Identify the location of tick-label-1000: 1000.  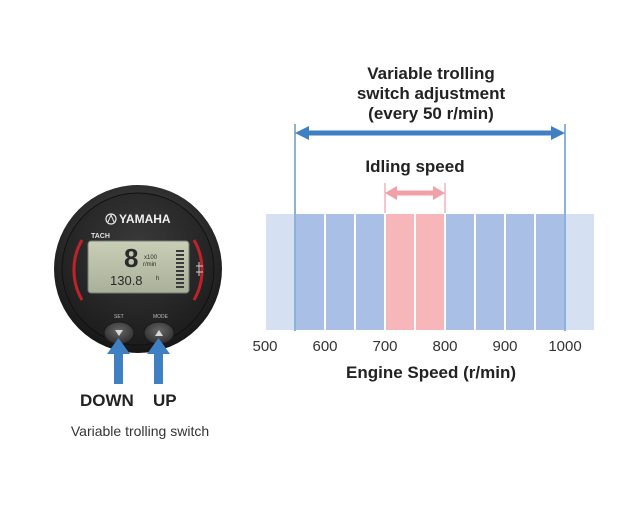
(564, 346).